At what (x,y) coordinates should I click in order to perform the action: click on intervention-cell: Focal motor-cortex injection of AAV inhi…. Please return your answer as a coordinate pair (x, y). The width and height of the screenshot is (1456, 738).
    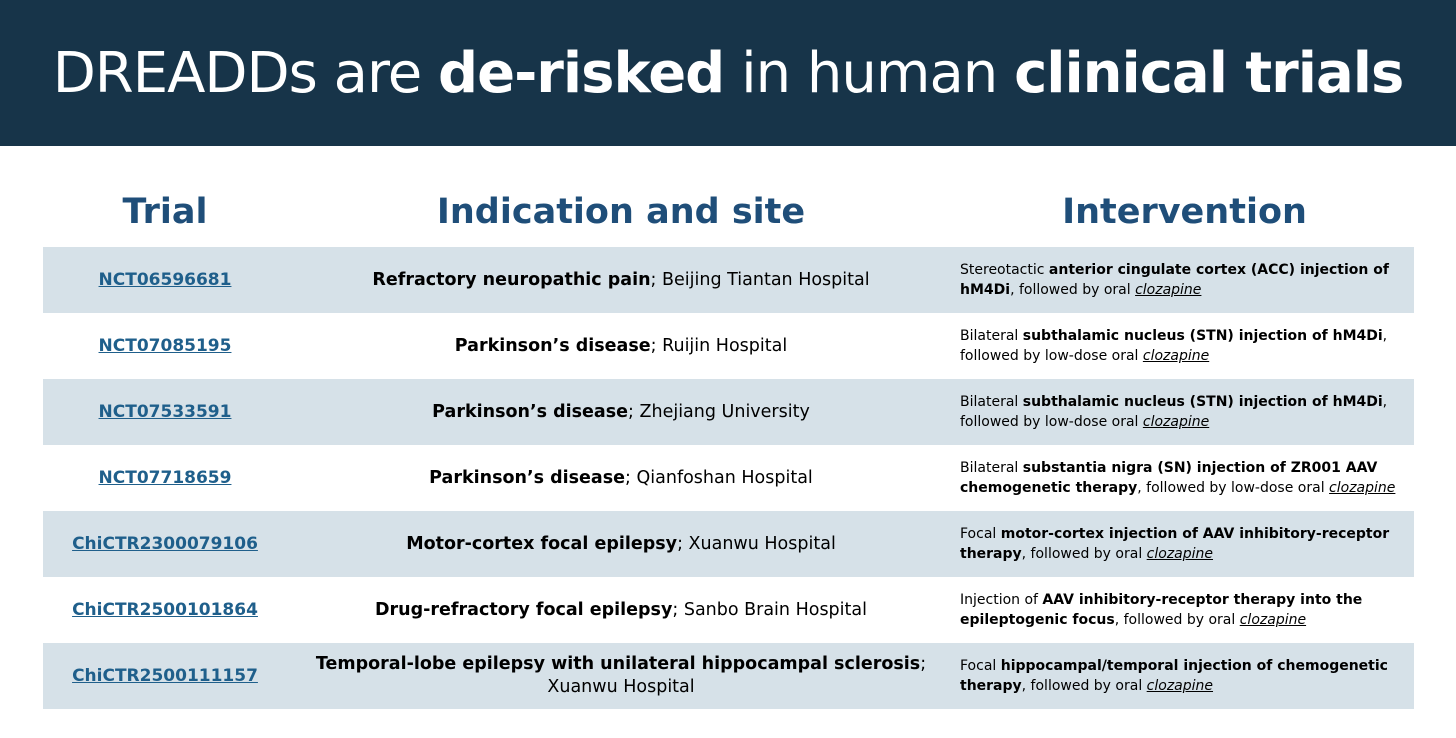
    Looking at the image, I should click on (1187, 544).